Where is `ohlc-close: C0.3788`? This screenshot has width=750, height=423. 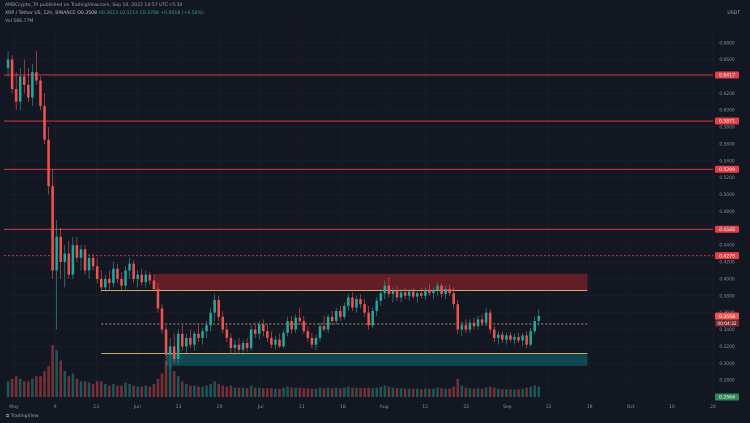
ohlc-close: C0.3788 is located at coordinates (149, 13).